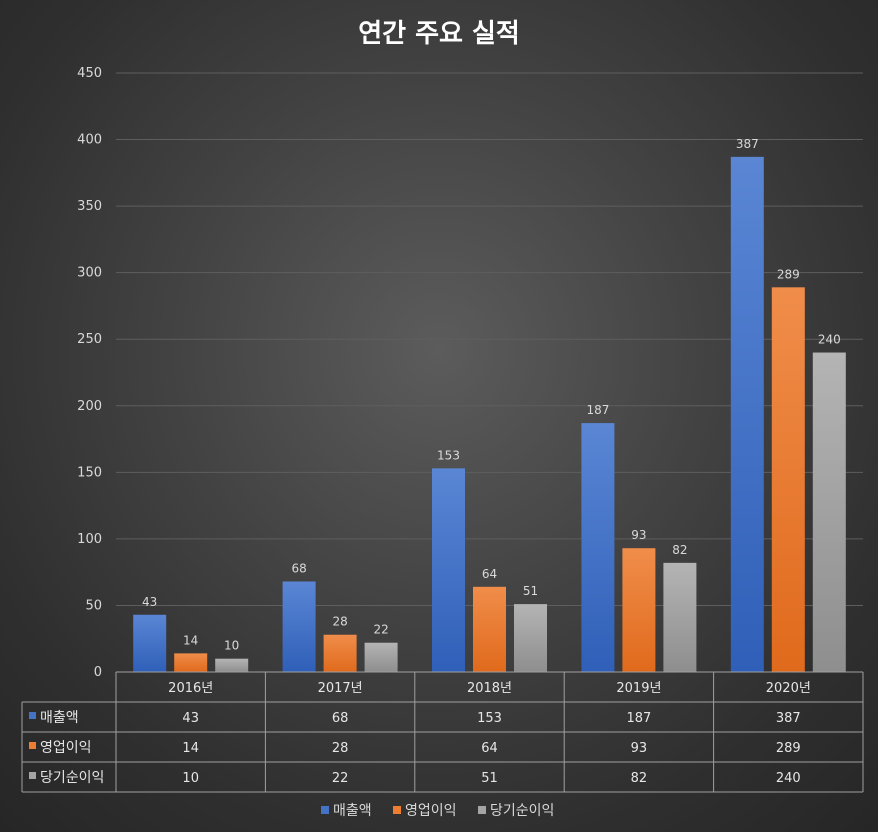 The width and height of the screenshot is (878, 832). Describe the element at coordinates (530, 638) in the screenshot. I see `bar-2018년-당기순이익` at that location.